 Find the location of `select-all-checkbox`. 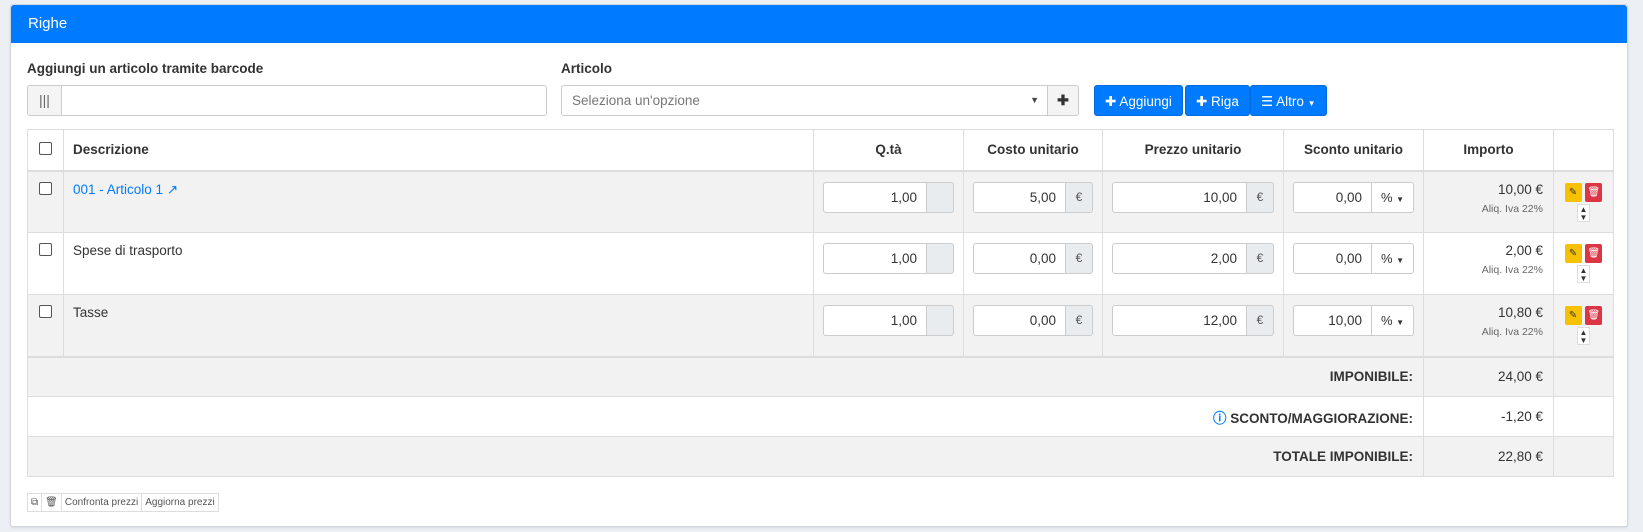

select-all-checkbox is located at coordinates (45, 148).